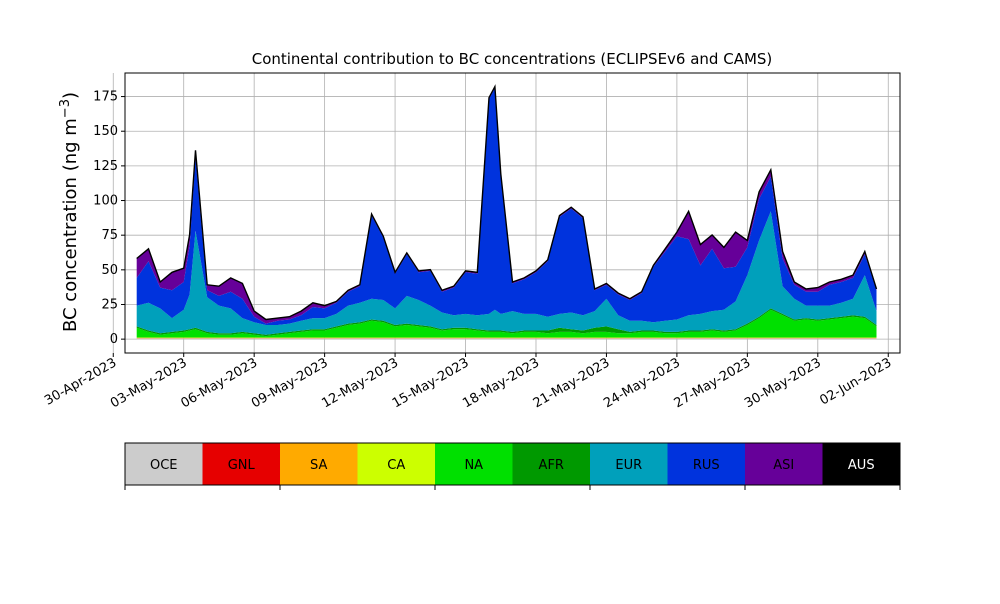  What do you see at coordinates (396, 465) in the screenshot?
I see `legend-label-ca: CA` at bounding box center [396, 465].